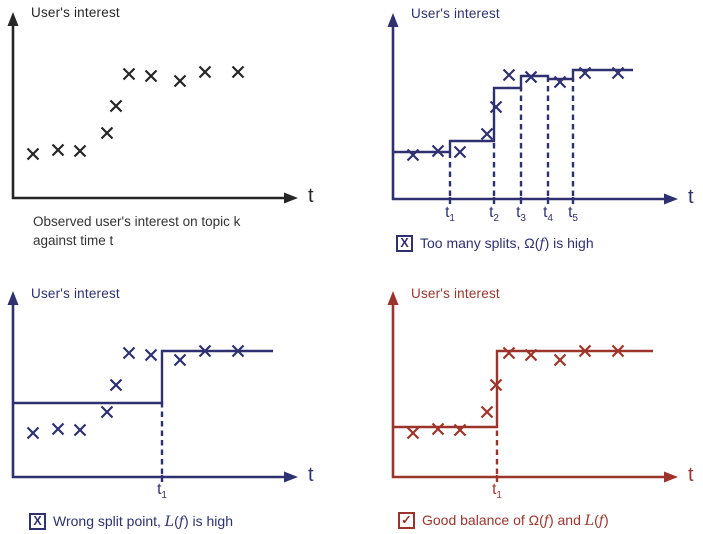 The width and height of the screenshot is (703, 534). I want to click on caption-too-many-splits: X Too many splits, Ω(f) is high, so click(495, 243).